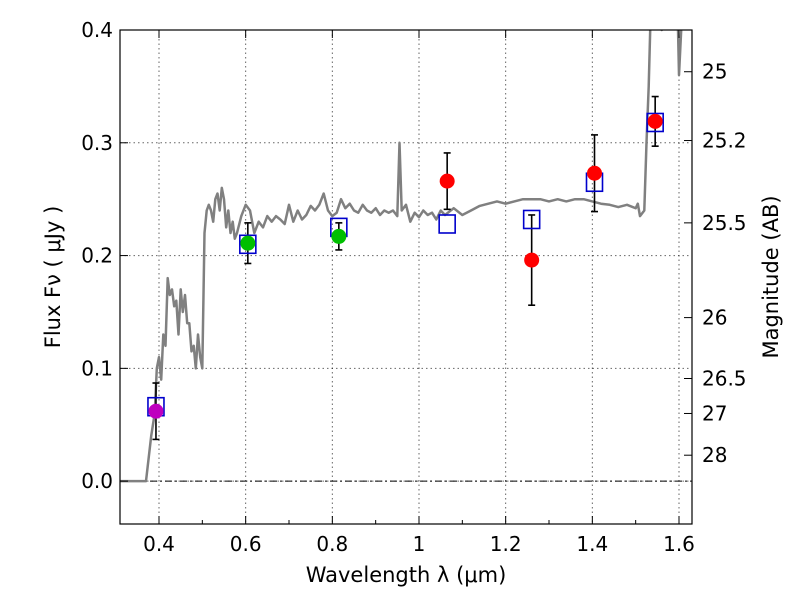 This screenshot has height=600, width=800. What do you see at coordinates (506, 544) in the screenshot?
I see `x-tick-label: 1.2` at bounding box center [506, 544].